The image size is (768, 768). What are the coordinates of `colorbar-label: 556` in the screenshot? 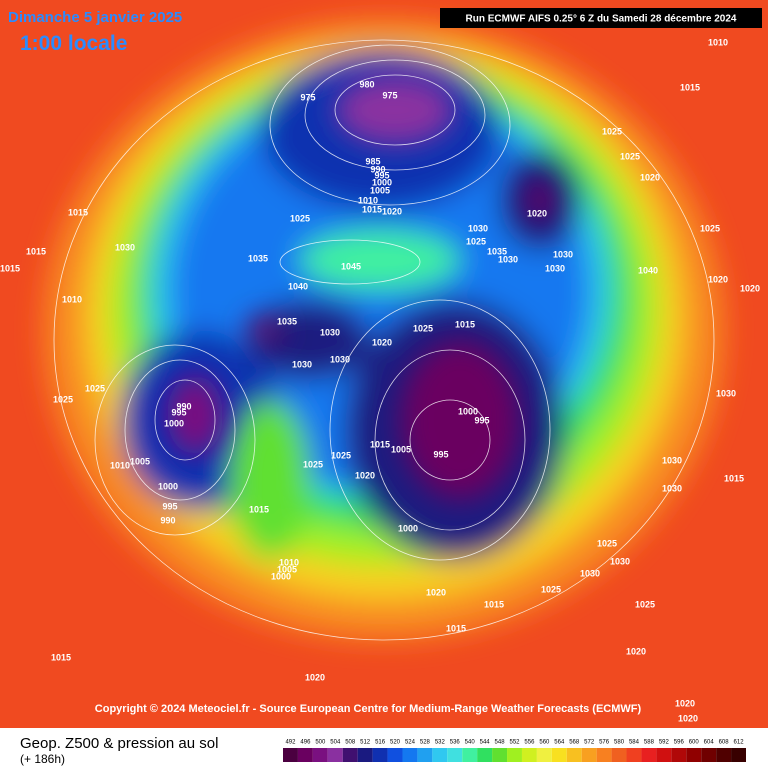 It's located at (529, 743).